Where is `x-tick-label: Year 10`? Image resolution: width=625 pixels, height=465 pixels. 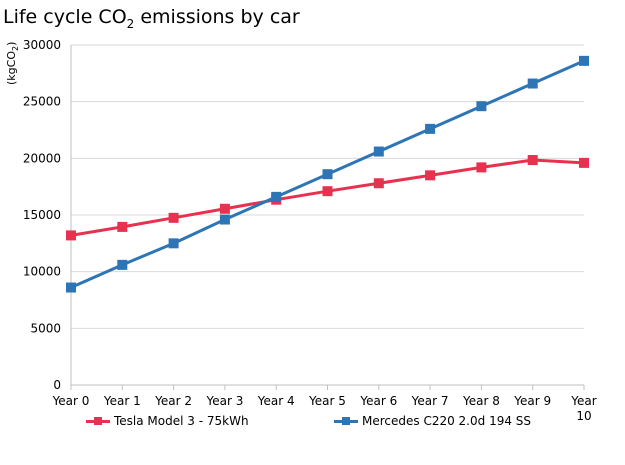
x-tick-label: Year 10 is located at coordinates (583, 408).